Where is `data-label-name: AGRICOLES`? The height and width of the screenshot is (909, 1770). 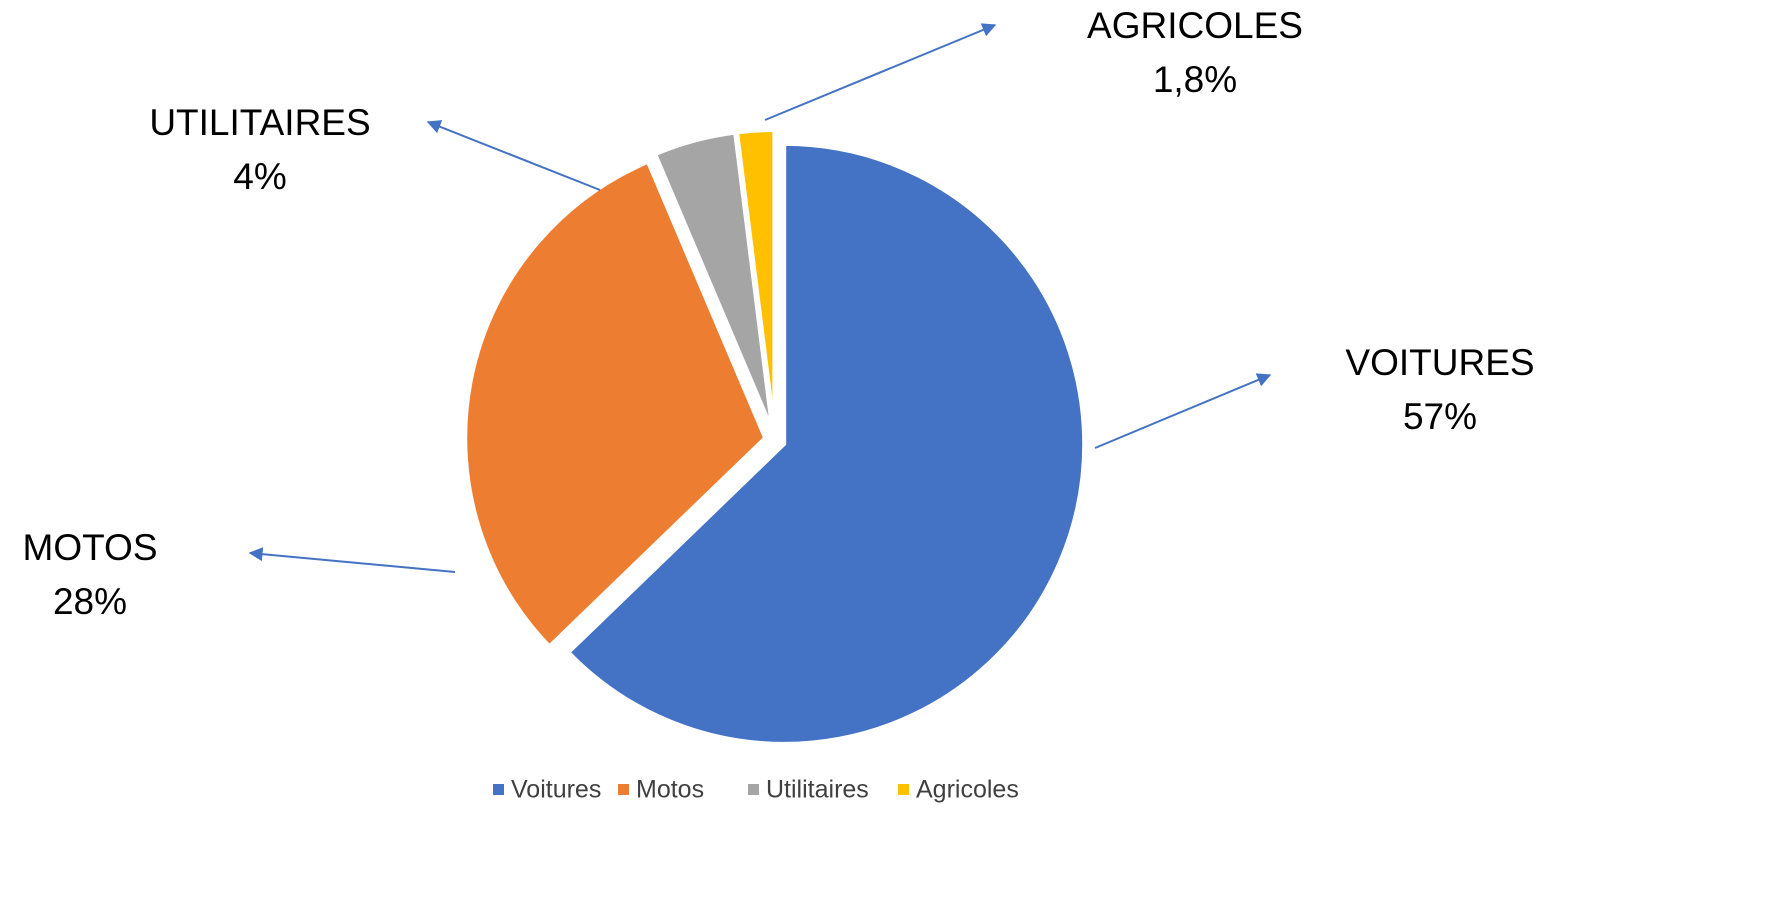 data-label-name: AGRICOLES is located at coordinates (1195, 25).